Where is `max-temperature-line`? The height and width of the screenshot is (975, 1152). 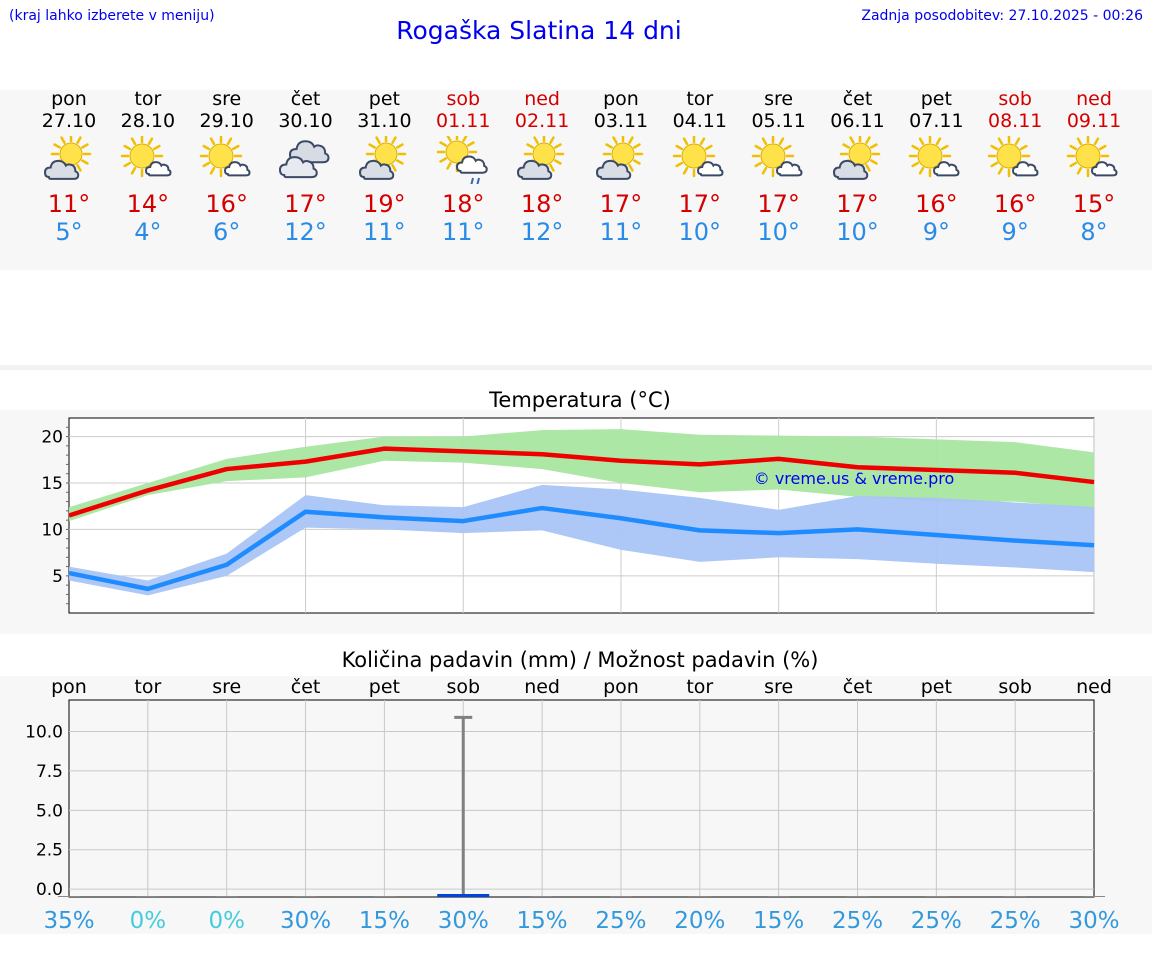
max-temperature-line is located at coordinates (581, 482).